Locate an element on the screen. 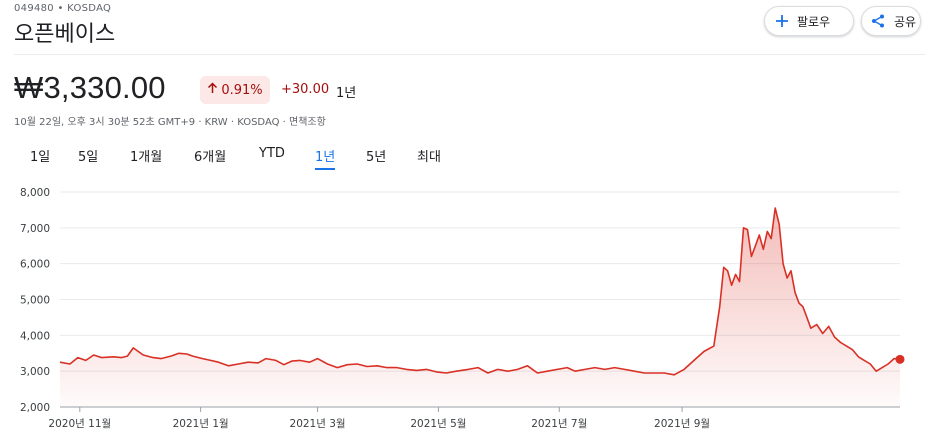 The width and height of the screenshot is (925, 442). y-tick-label: 7,000 is located at coordinates (35, 229).